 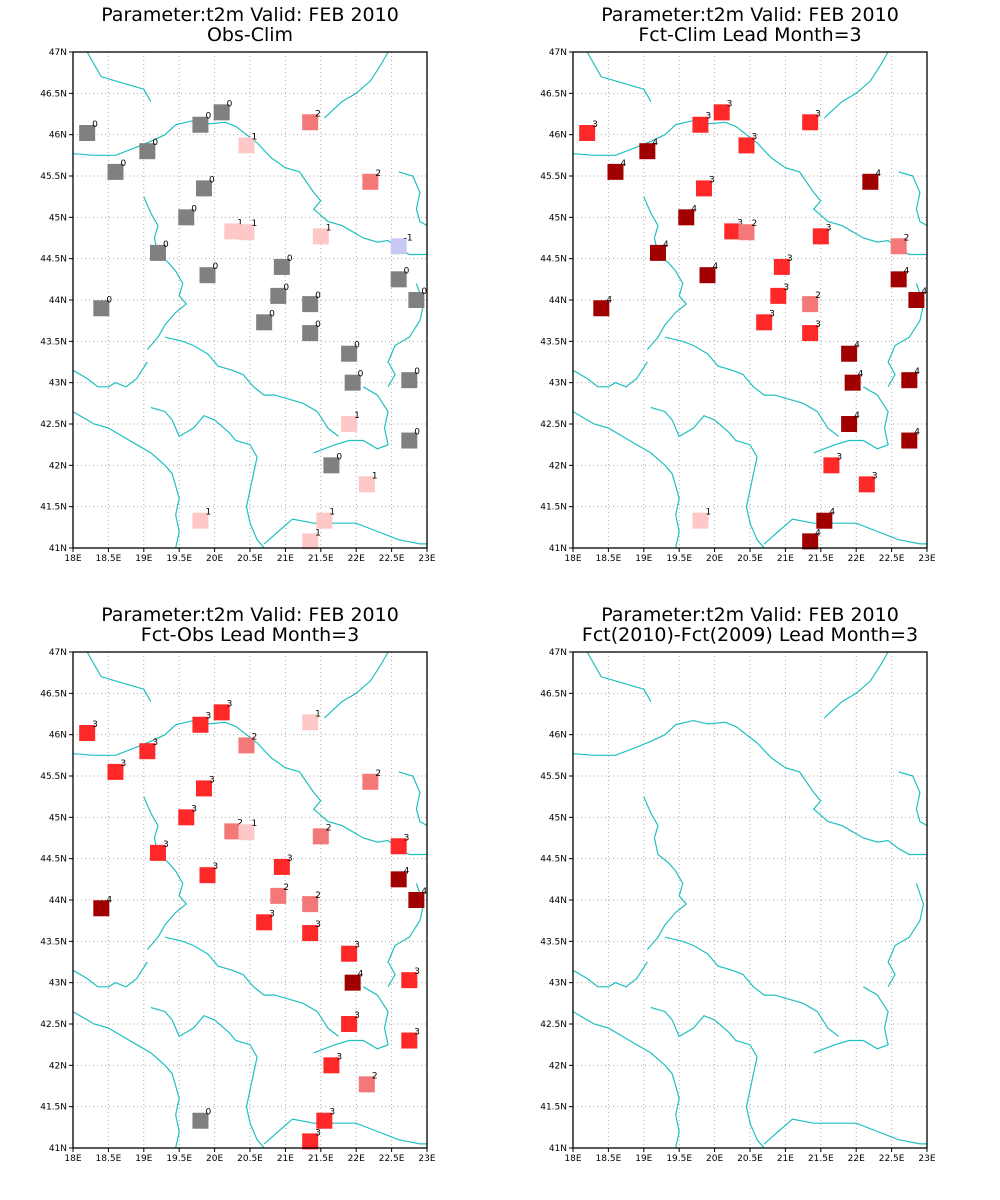 What do you see at coordinates (53, 1025) in the screenshot?
I see `y-tick-label: 42.5N` at bounding box center [53, 1025].